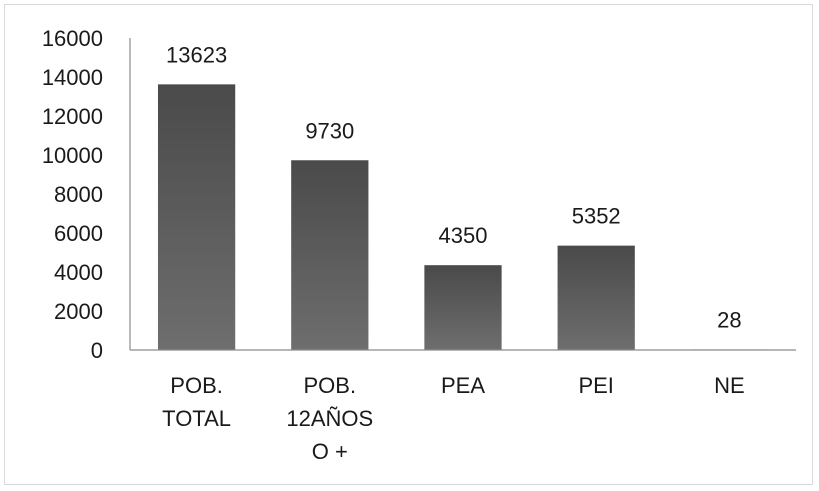  Describe the element at coordinates (453, 418) in the screenshot. I see `x-axis-category-labels: POB. TOTAL POB. 12AÑOS O + PEA PEI NE` at that location.